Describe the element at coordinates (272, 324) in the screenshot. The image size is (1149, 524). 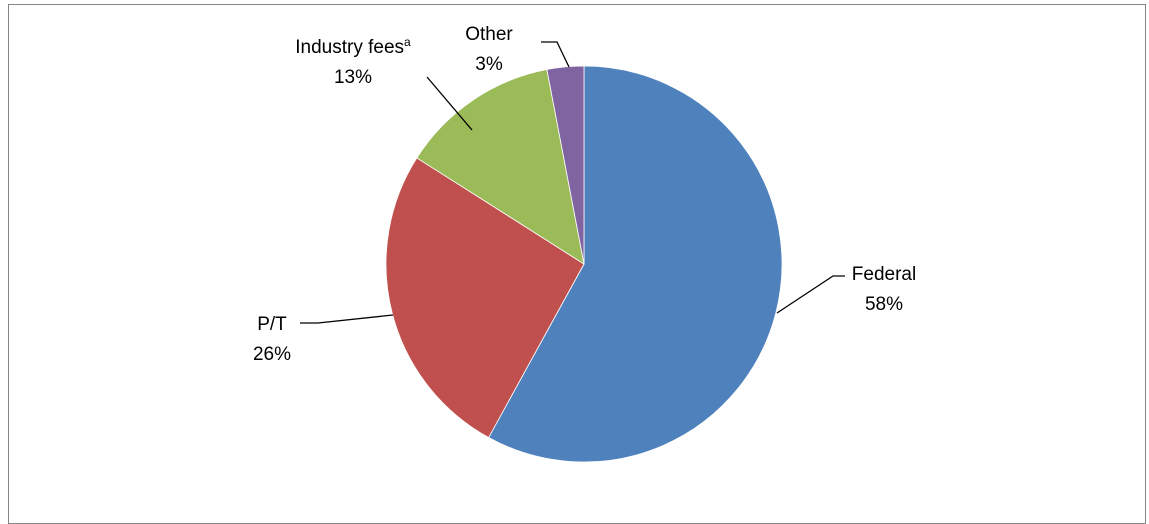
I see `label-pt-name: P/T` at that location.